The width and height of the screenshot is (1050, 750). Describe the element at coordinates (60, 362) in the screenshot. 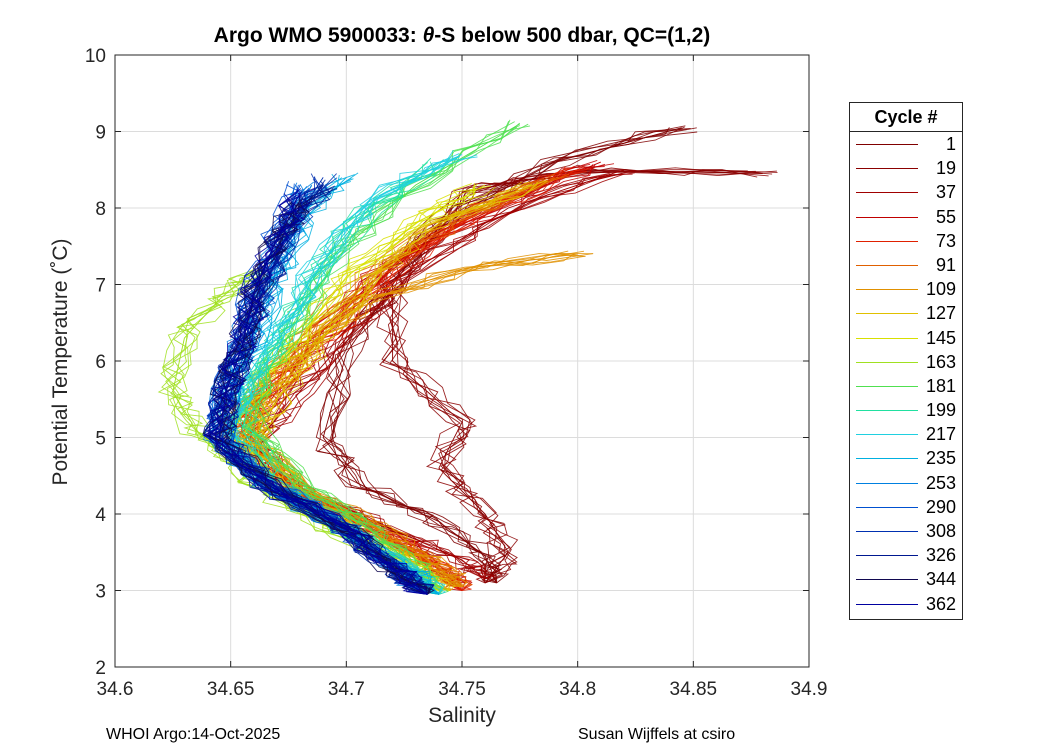

I see `y-axis-label: Potential Temperature (˚C)` at that location.